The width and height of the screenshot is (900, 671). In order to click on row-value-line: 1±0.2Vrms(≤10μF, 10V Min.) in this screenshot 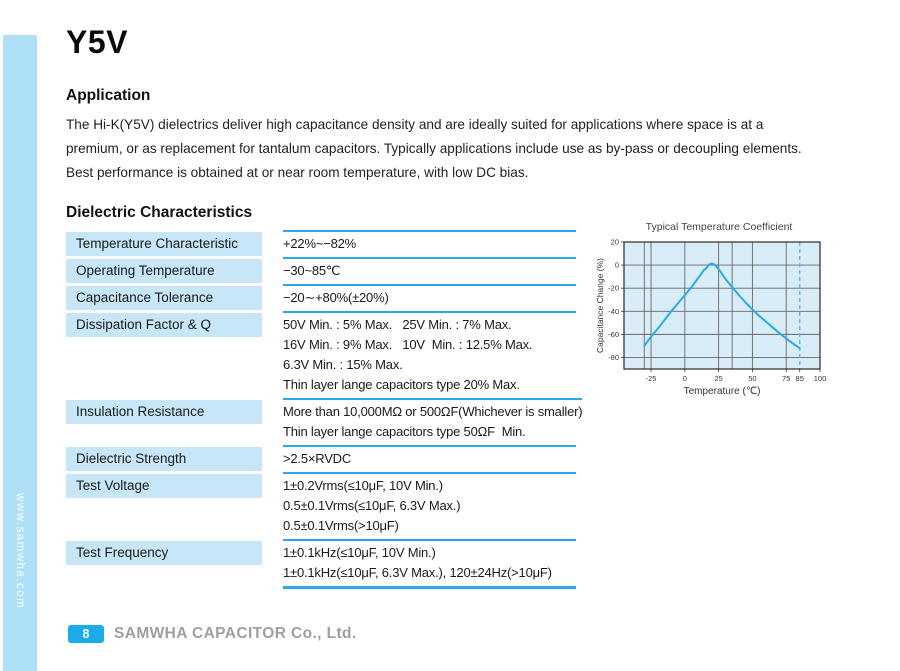, I will do `click(363, 485)`.